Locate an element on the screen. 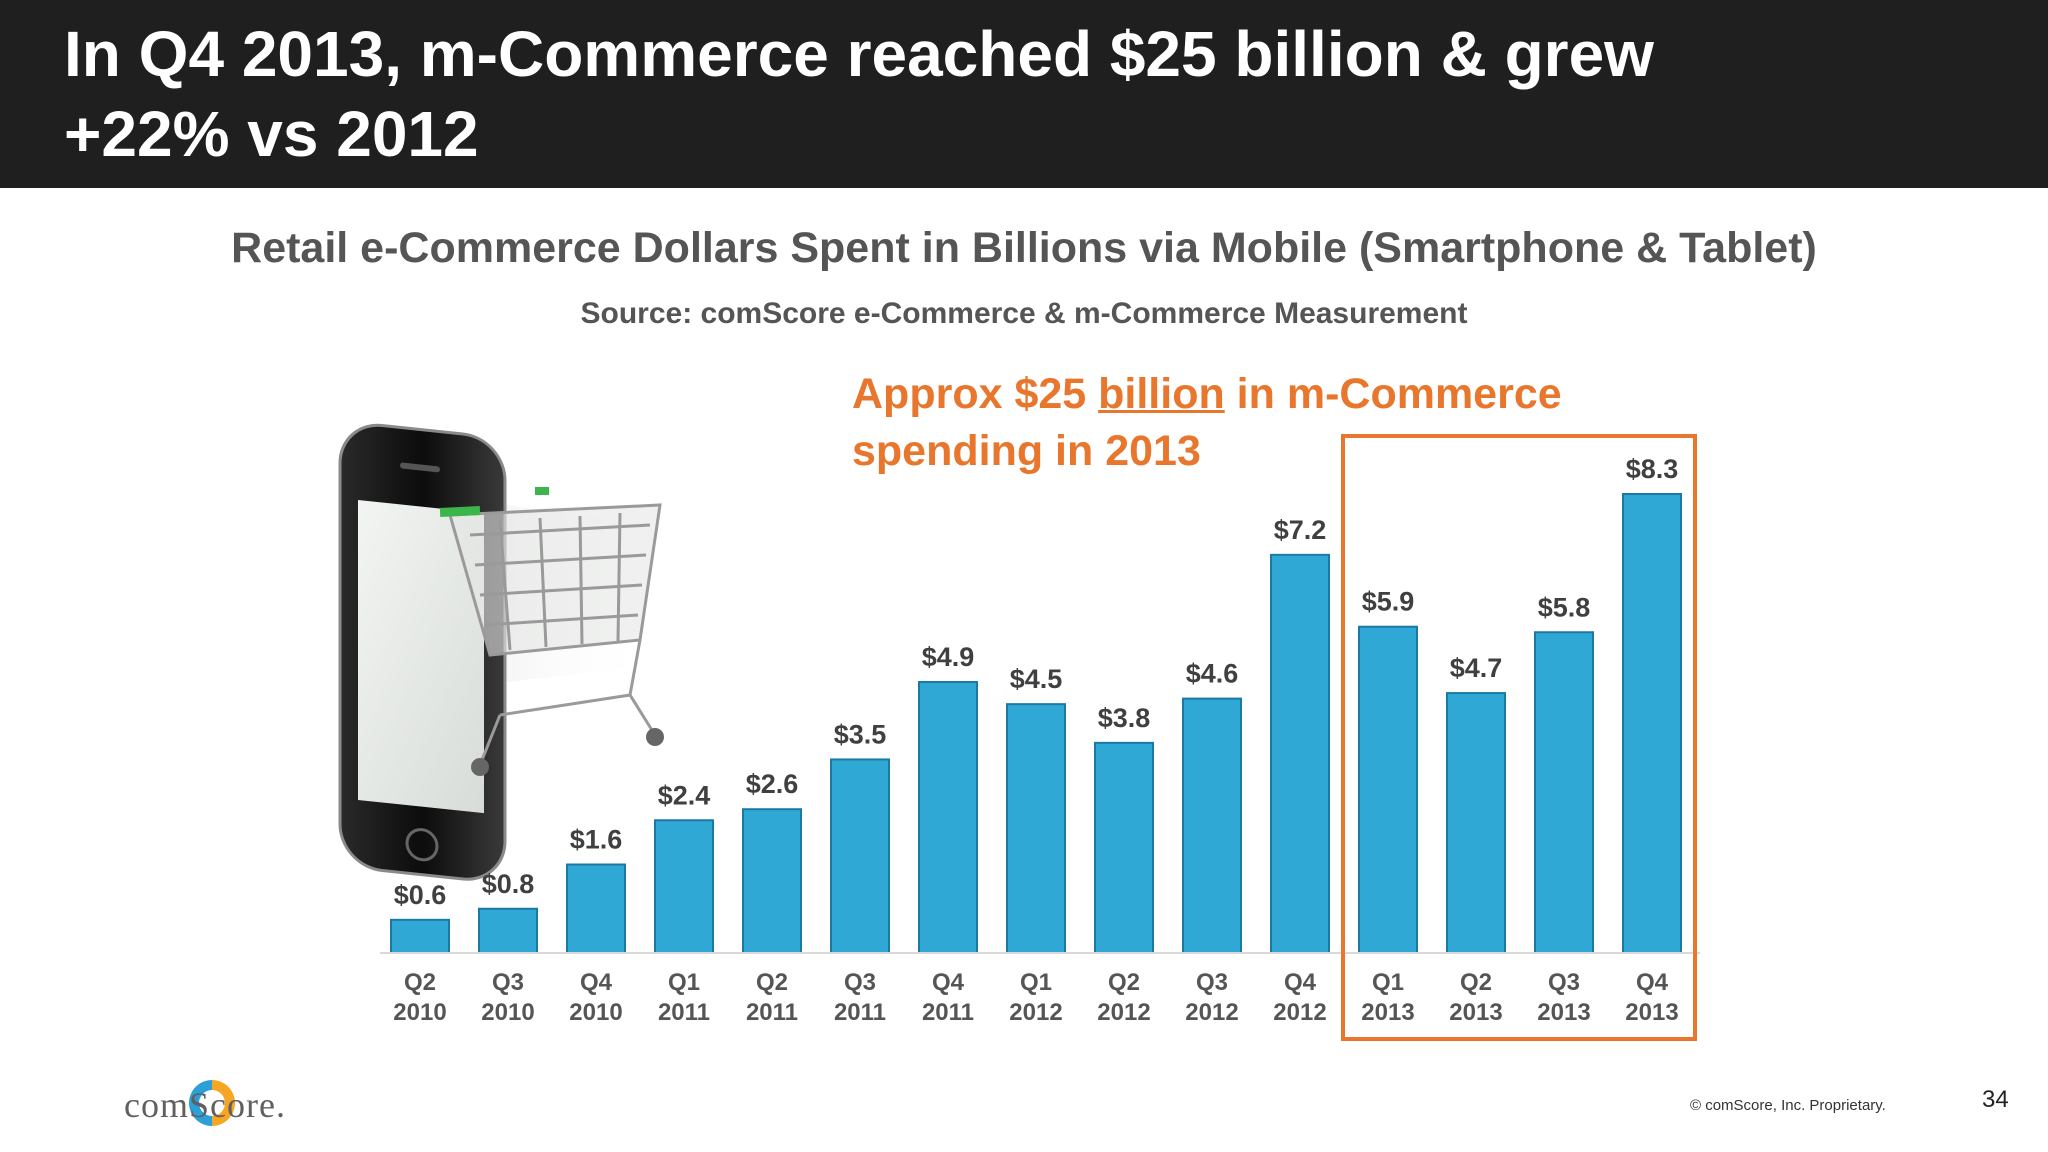 The width and height of the screenshot is (2048, 1152). comscore-logo-icon is located at coordinates (212, 1103).